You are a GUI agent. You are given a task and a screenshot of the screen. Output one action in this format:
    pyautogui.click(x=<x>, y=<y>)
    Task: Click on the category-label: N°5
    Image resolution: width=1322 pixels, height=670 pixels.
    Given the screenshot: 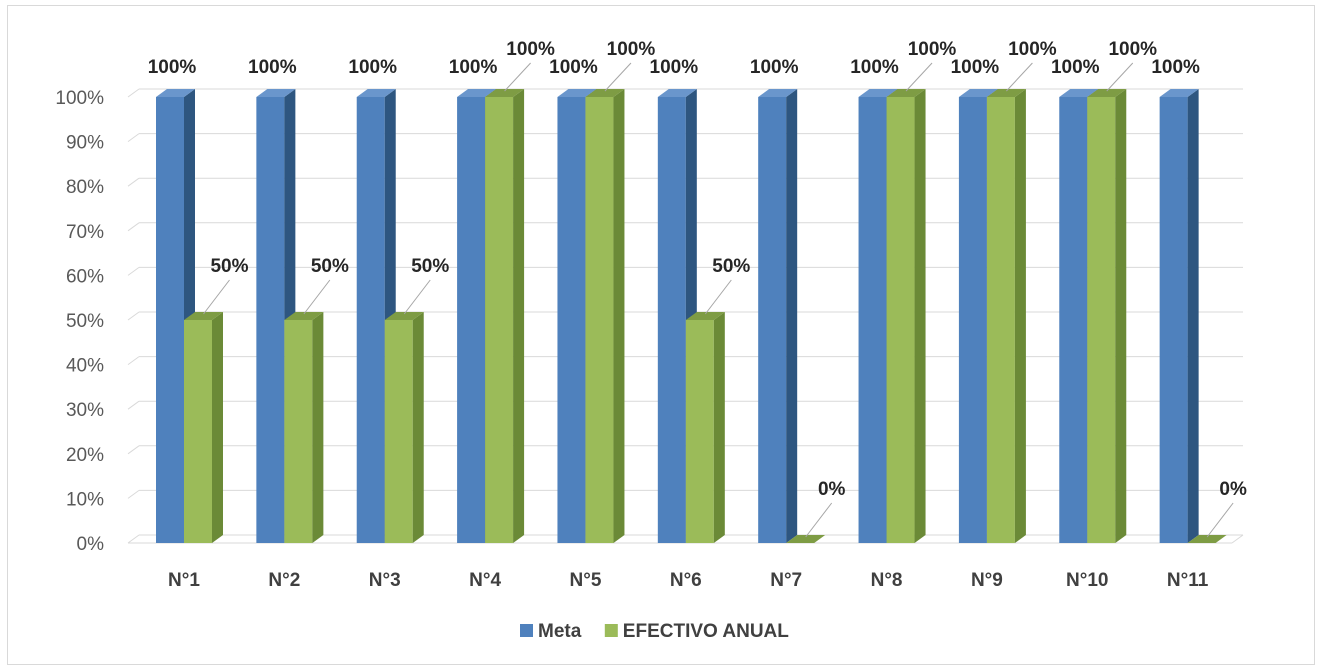 What is the action you would take?
    pyautogui.click(x=586, y=580)
    